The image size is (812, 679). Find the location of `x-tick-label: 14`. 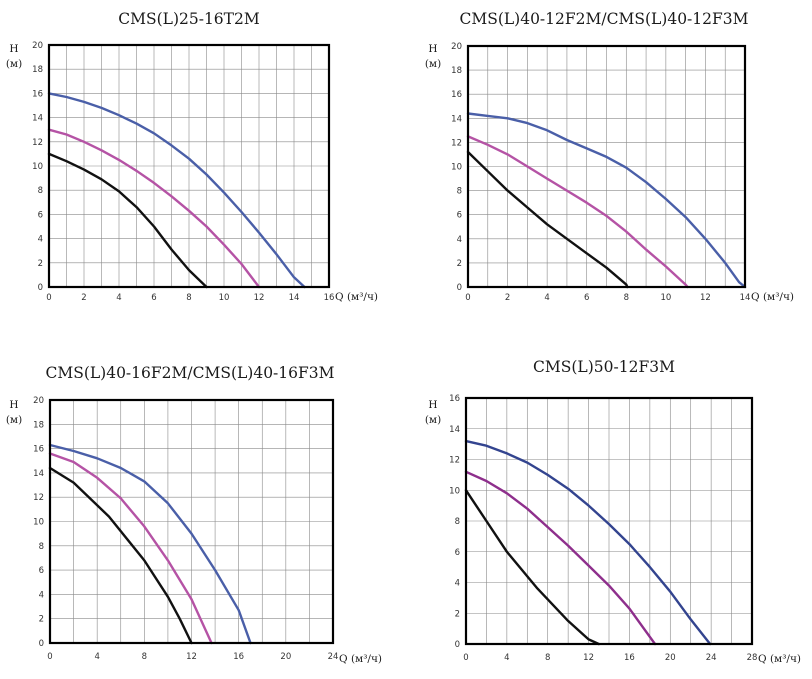

x-tick-label: 14 is located at coordinates (745, 298).